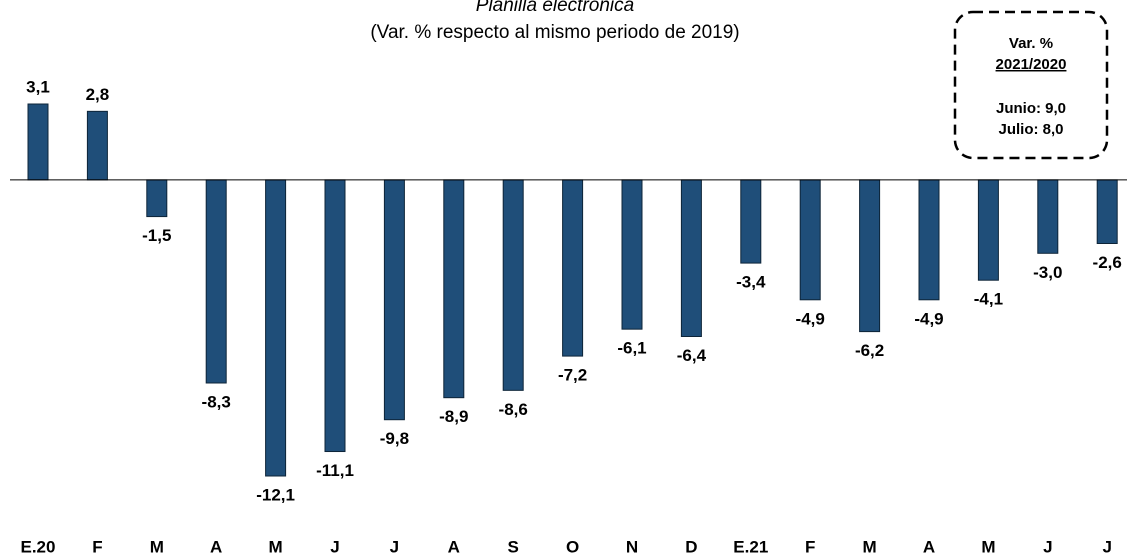 The width and height of the screenshot is (1127, 558). What do you see at coordinates (1031, 43) in the screenshot?
I see `annotation-heading: Var. %` at bounding box center [1031, 43].